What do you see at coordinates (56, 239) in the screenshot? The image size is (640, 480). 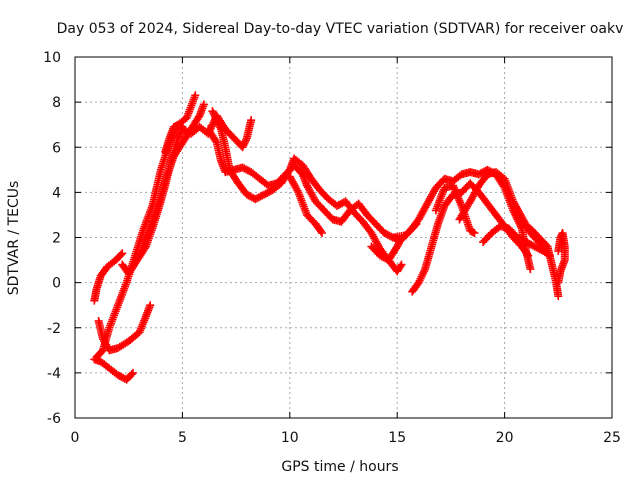 I see `y-tick-label: 2` at bounding box center [56, 239].